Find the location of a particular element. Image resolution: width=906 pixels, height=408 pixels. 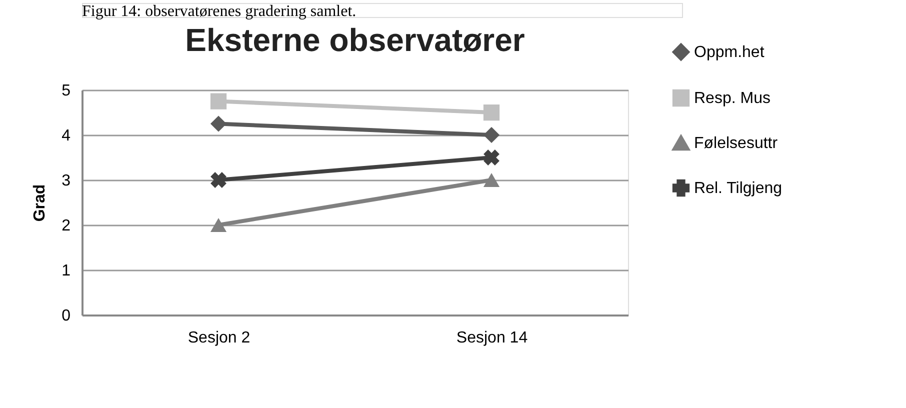

legend-label: Rel. Tilgjeng is located at coordinates (738, 188).